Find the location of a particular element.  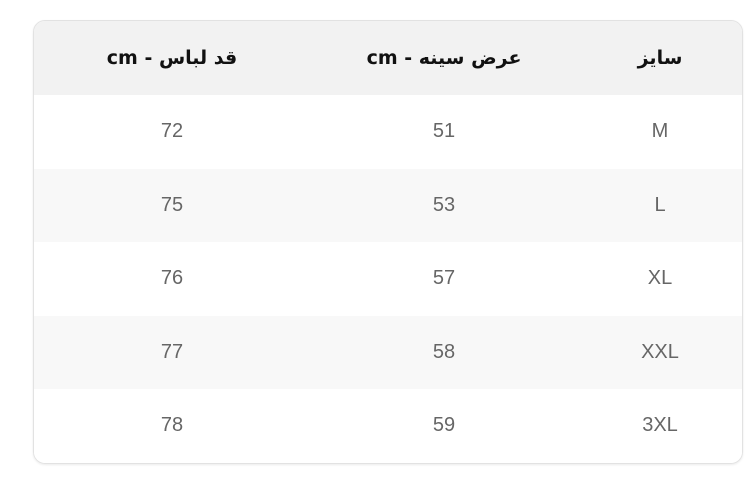

cell-length: 72 is located at coordinates (172, 131).